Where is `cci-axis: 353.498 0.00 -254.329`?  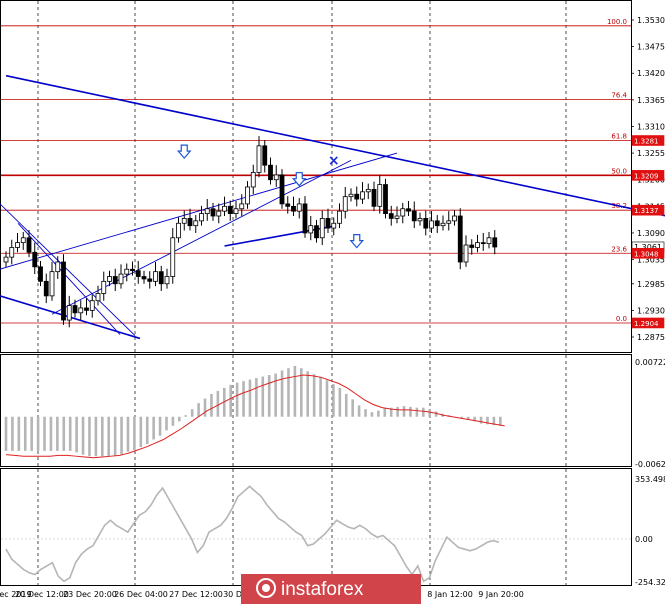
cci-axis: 353.498 0.00 -254.329 is located at coordinates (650, 531).